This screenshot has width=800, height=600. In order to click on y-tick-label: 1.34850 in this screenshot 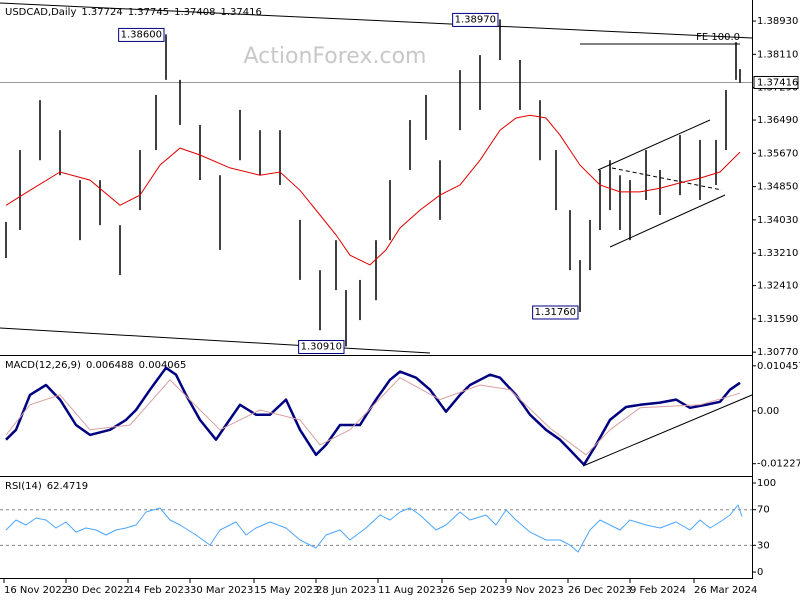, I will do `click(777, 187)`.